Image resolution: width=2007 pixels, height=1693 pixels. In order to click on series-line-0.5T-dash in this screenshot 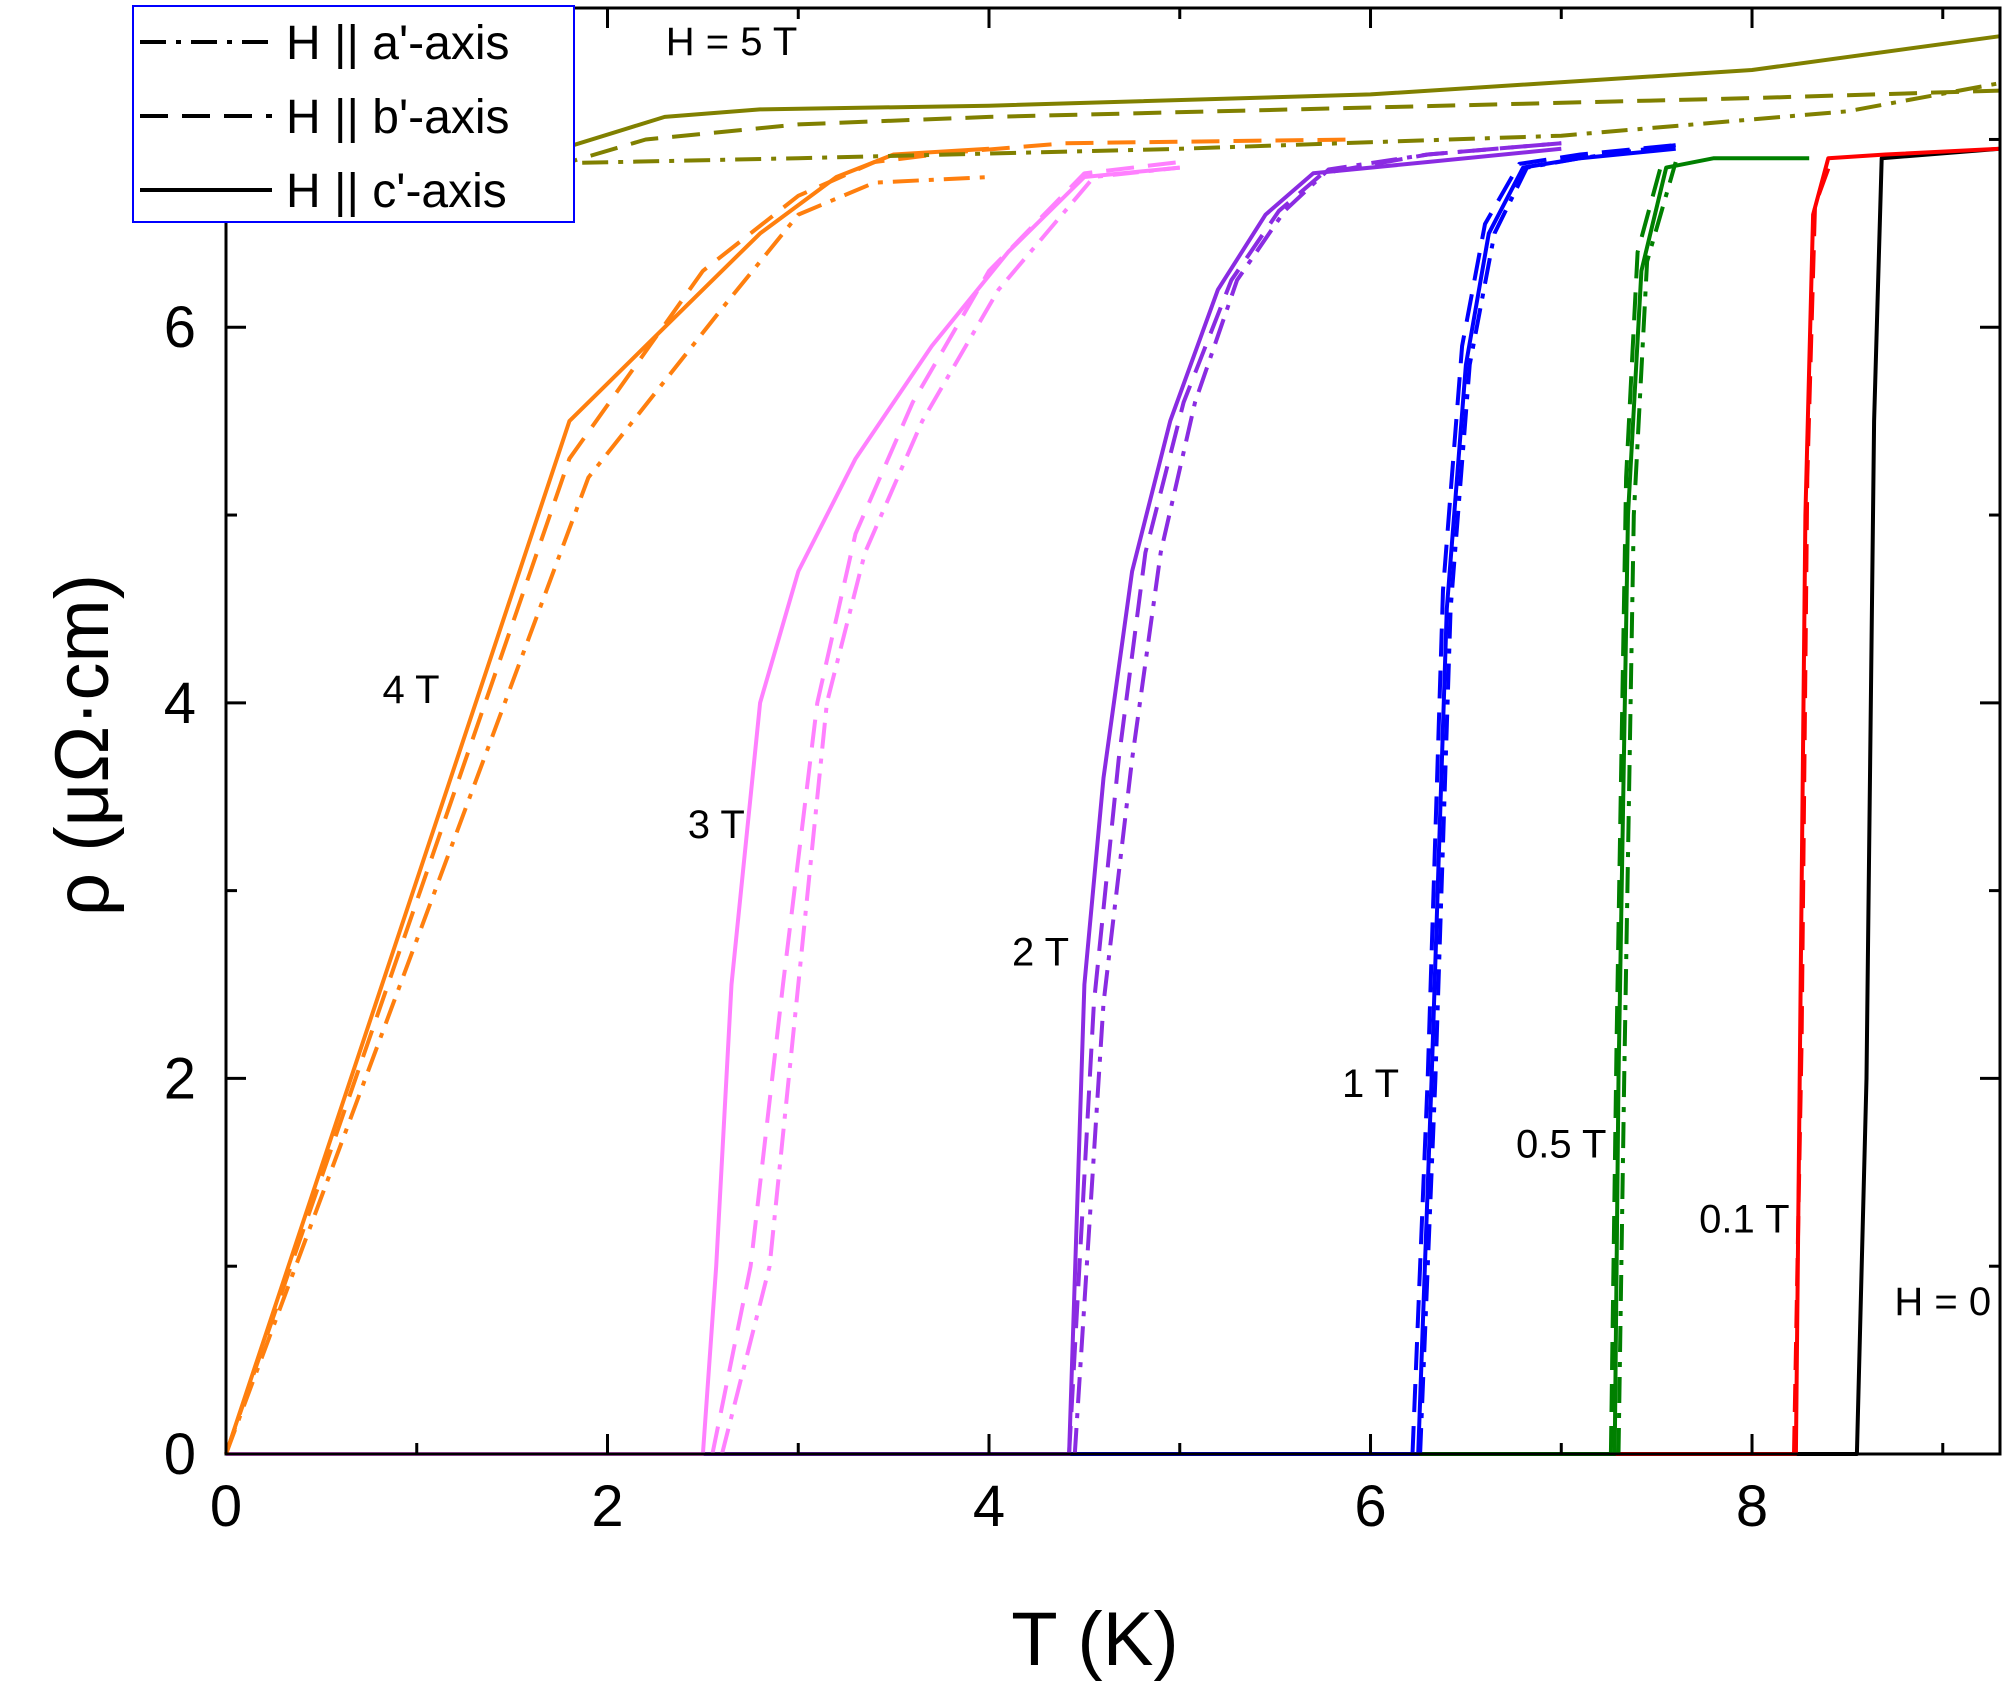, I will do `click(1635, 811)`.